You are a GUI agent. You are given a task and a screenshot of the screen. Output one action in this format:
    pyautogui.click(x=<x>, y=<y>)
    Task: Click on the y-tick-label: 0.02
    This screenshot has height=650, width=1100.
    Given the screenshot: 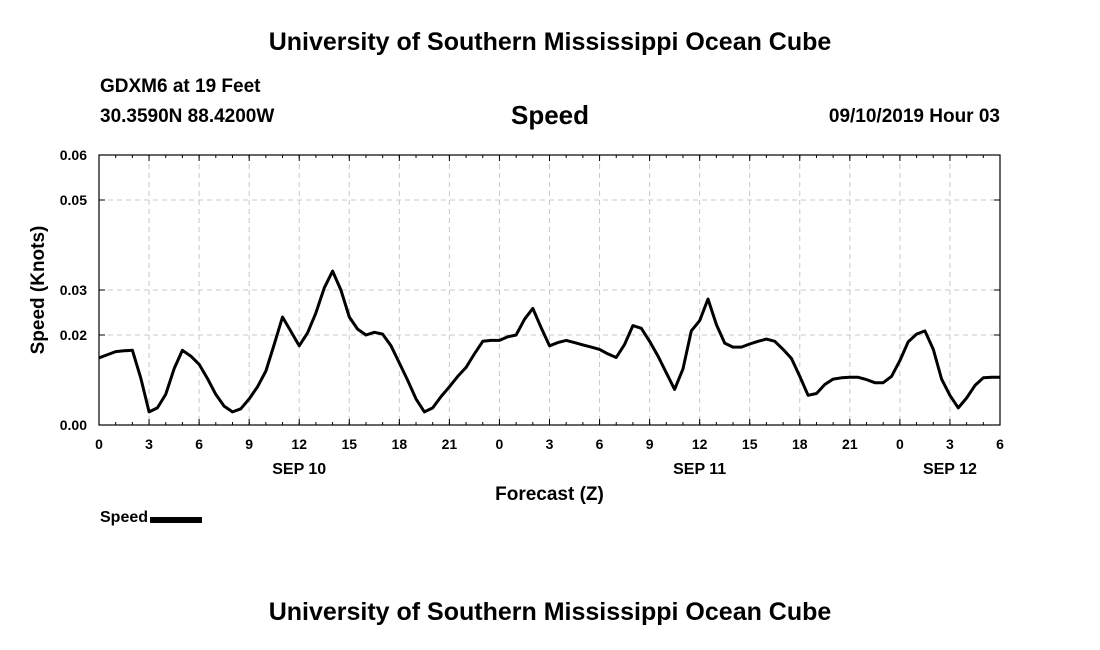 What is the action you would take?
    pyautogui.click(x=73, y=335)
    